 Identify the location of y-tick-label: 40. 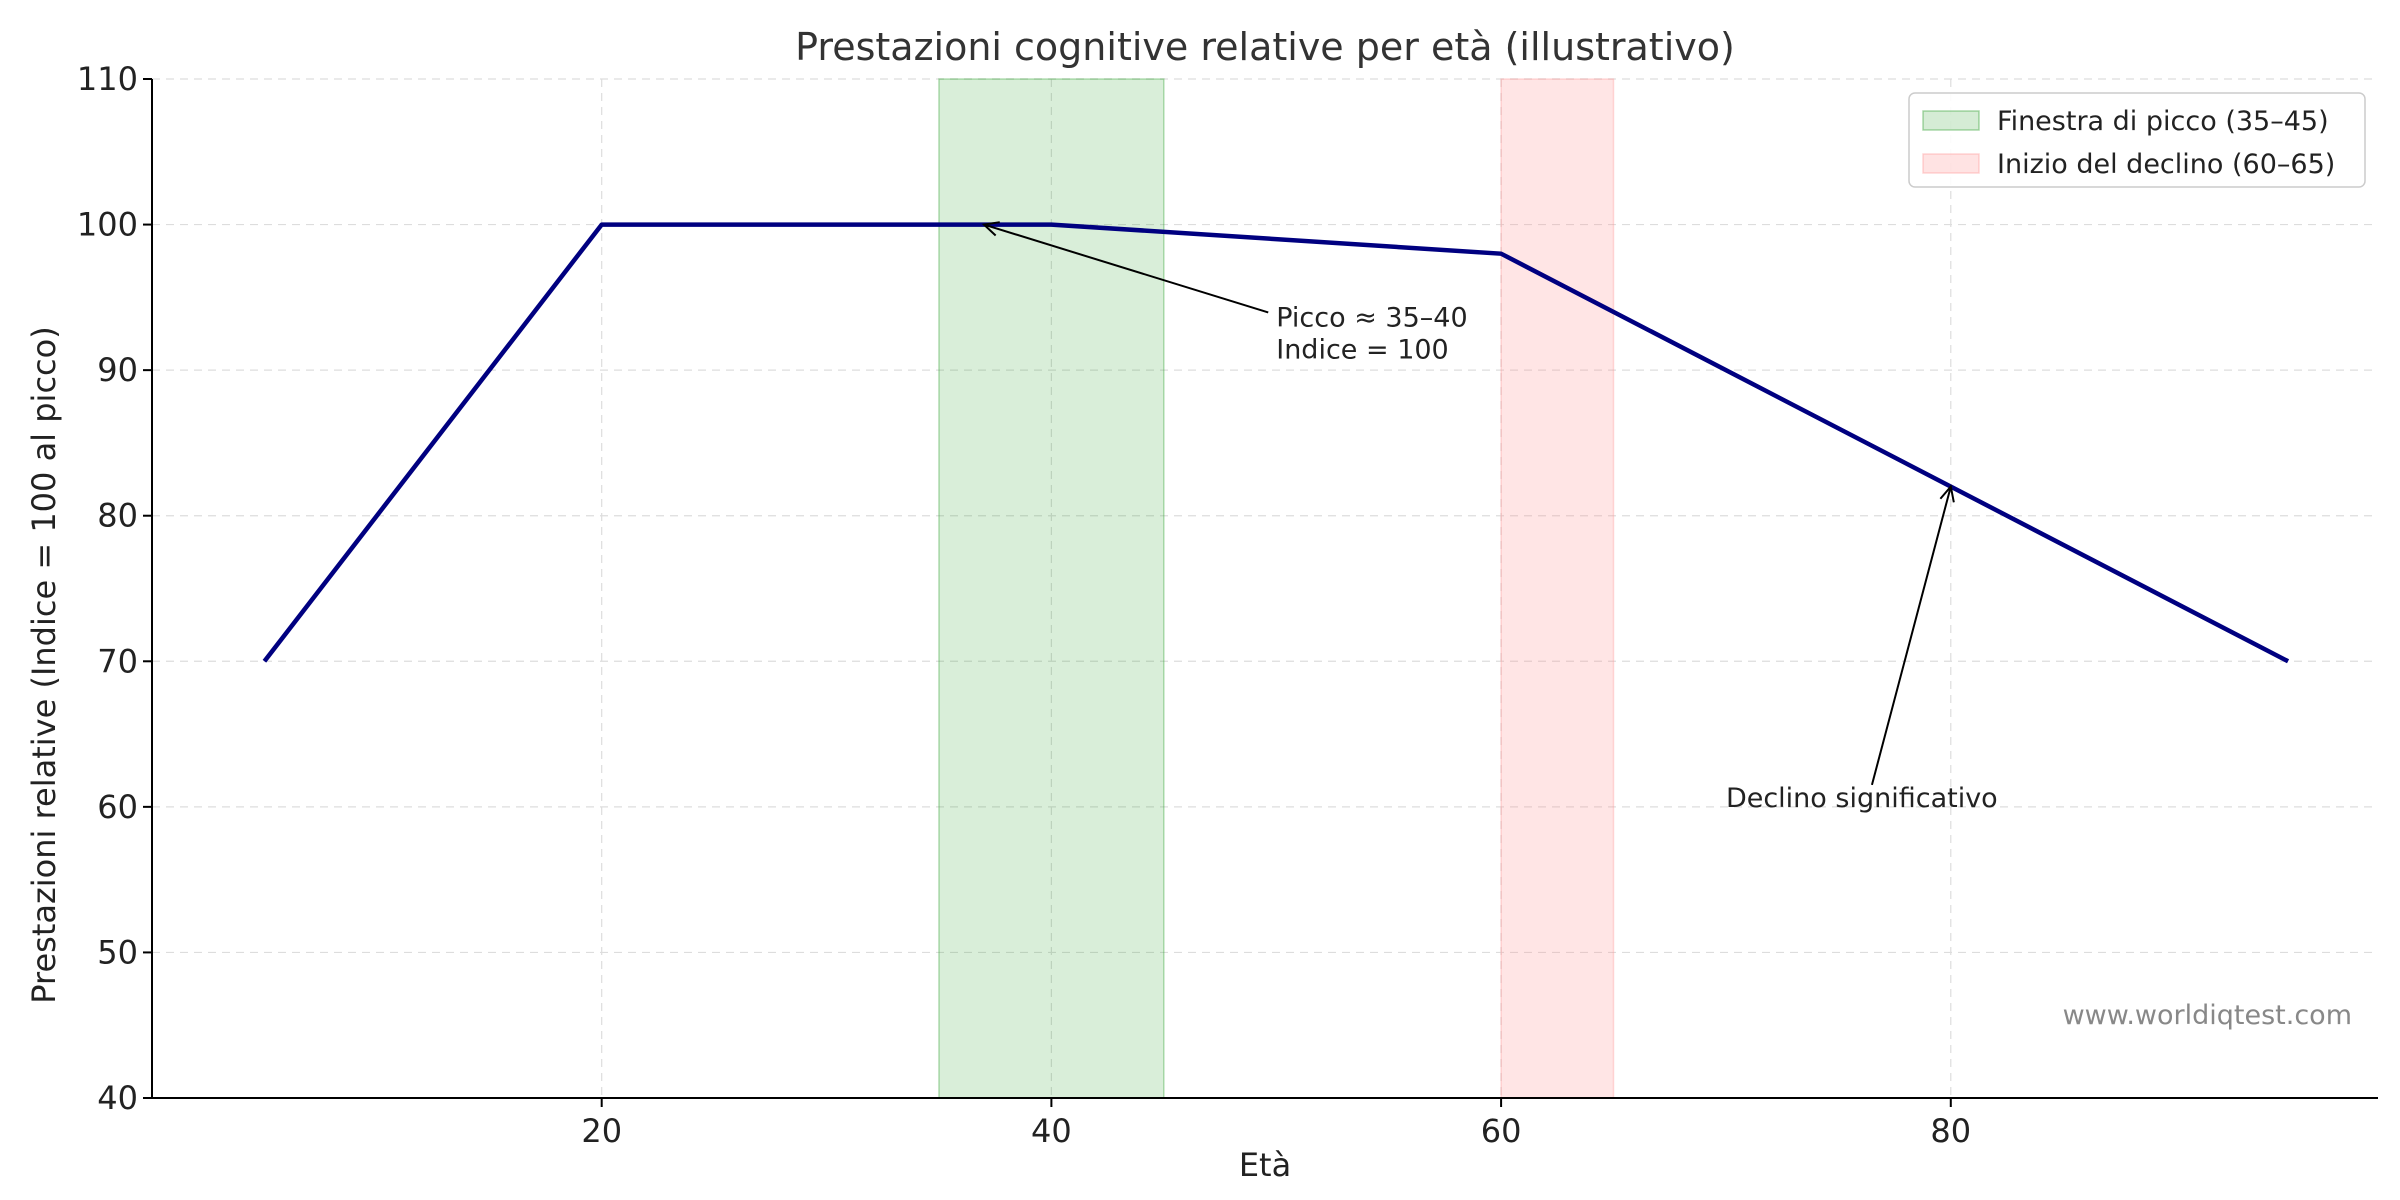
(117, 1098).